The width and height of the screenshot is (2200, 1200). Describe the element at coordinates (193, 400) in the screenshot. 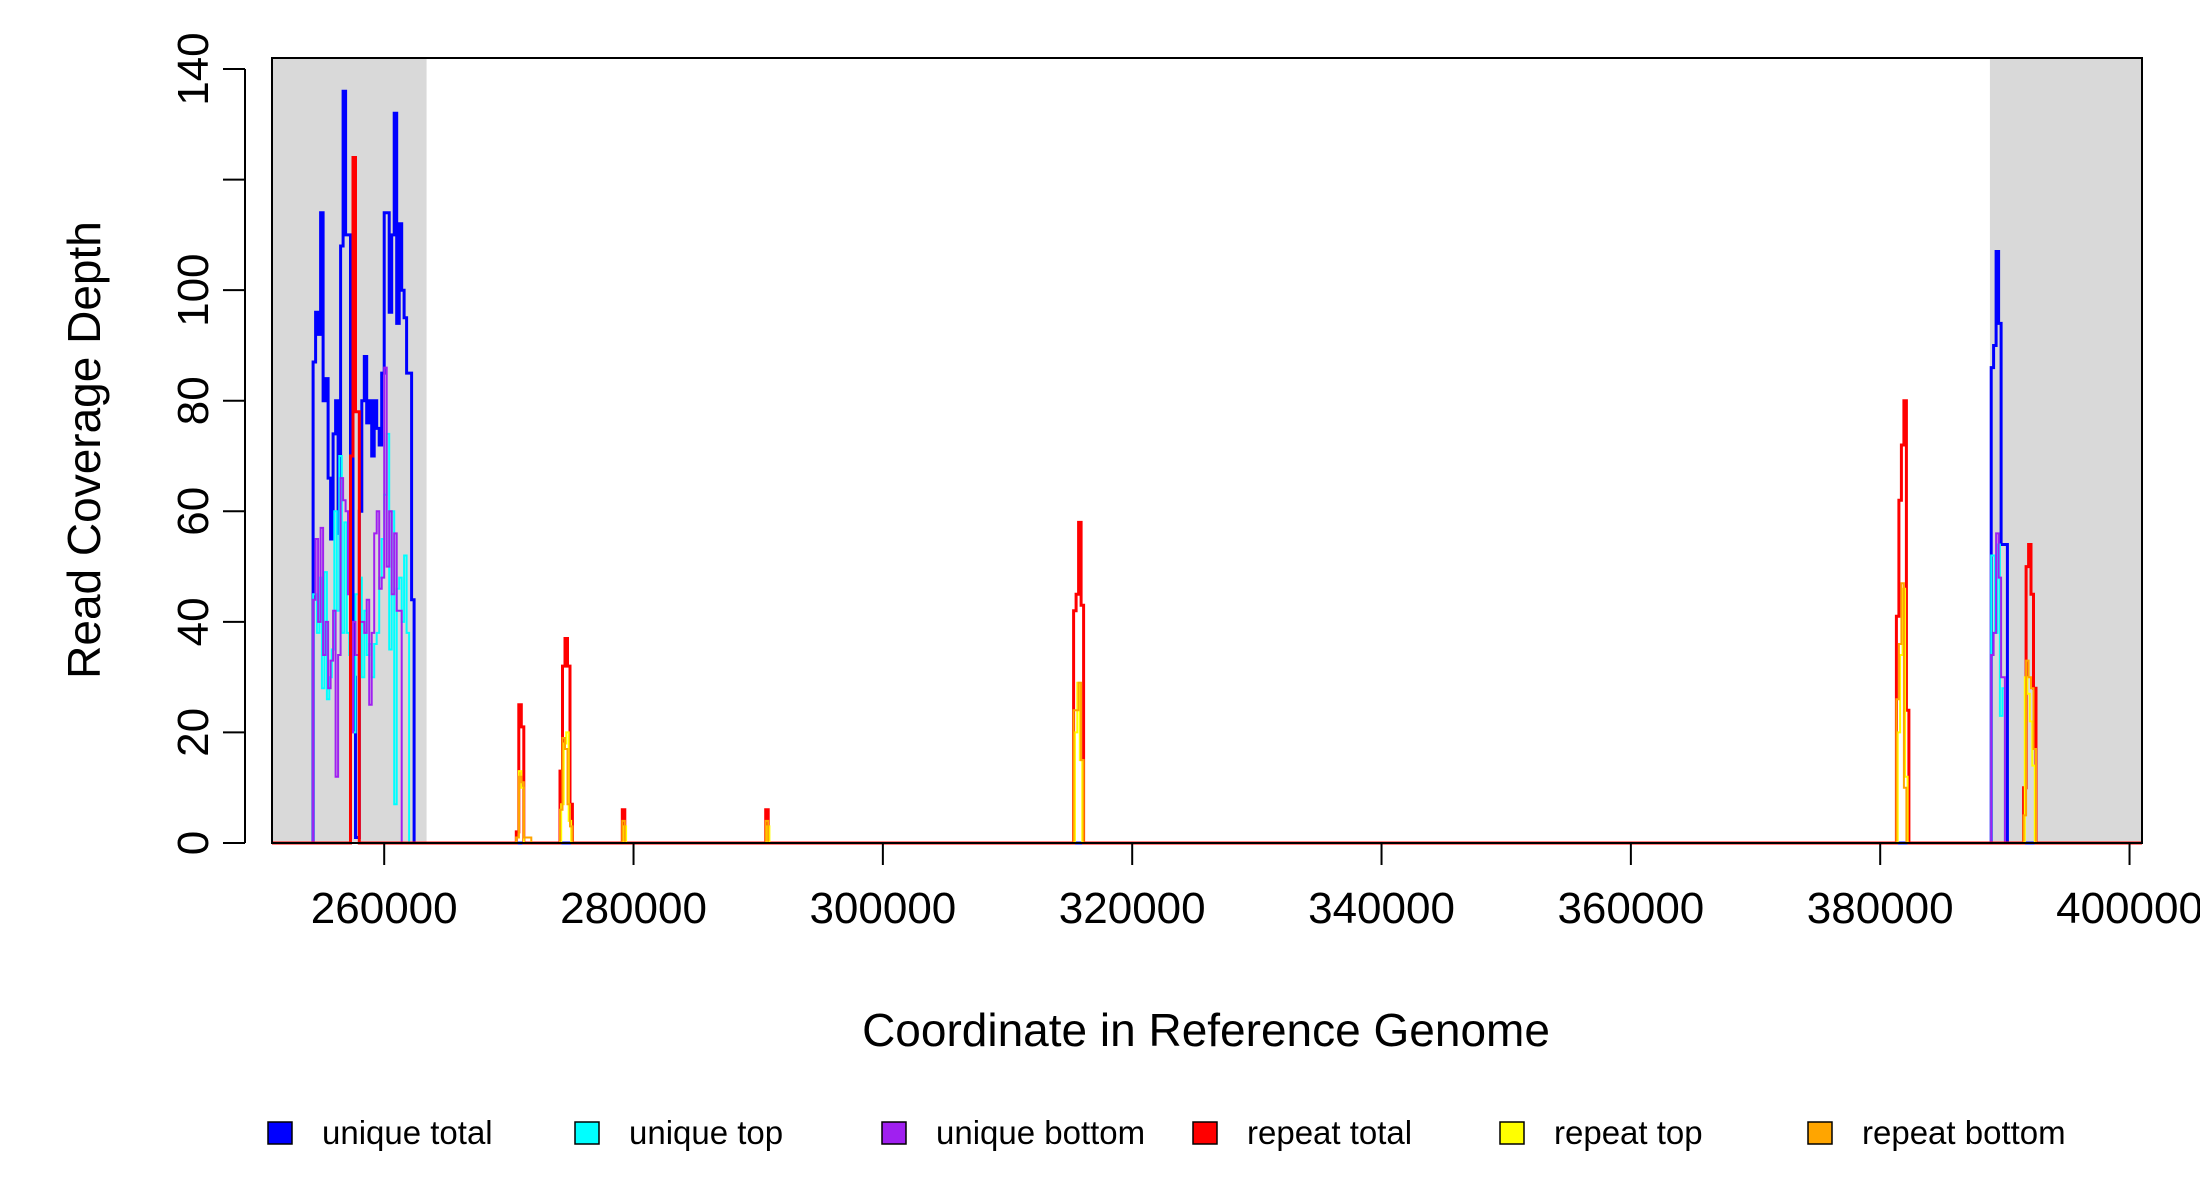

I see `y-tick-label: 80` at that location.